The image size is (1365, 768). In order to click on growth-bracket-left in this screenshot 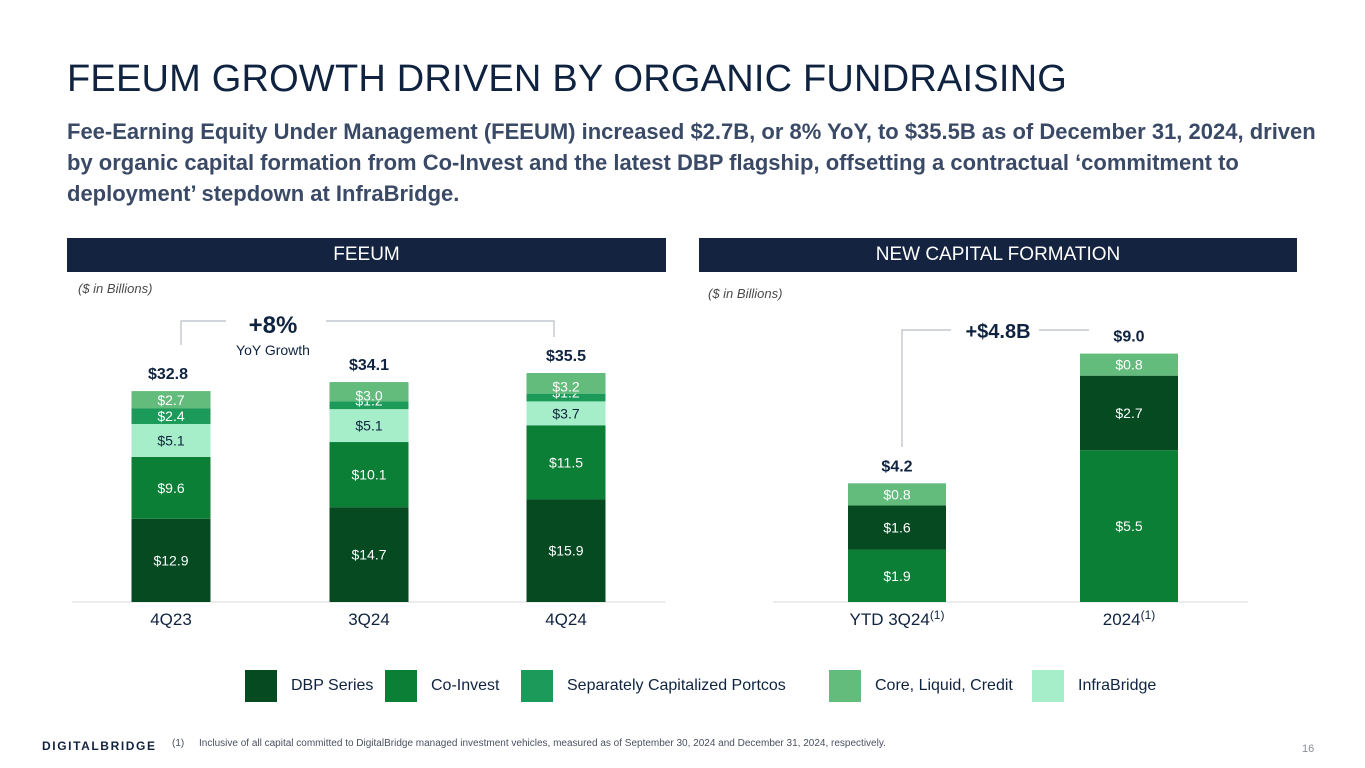, I will do `click(203, 332)`.